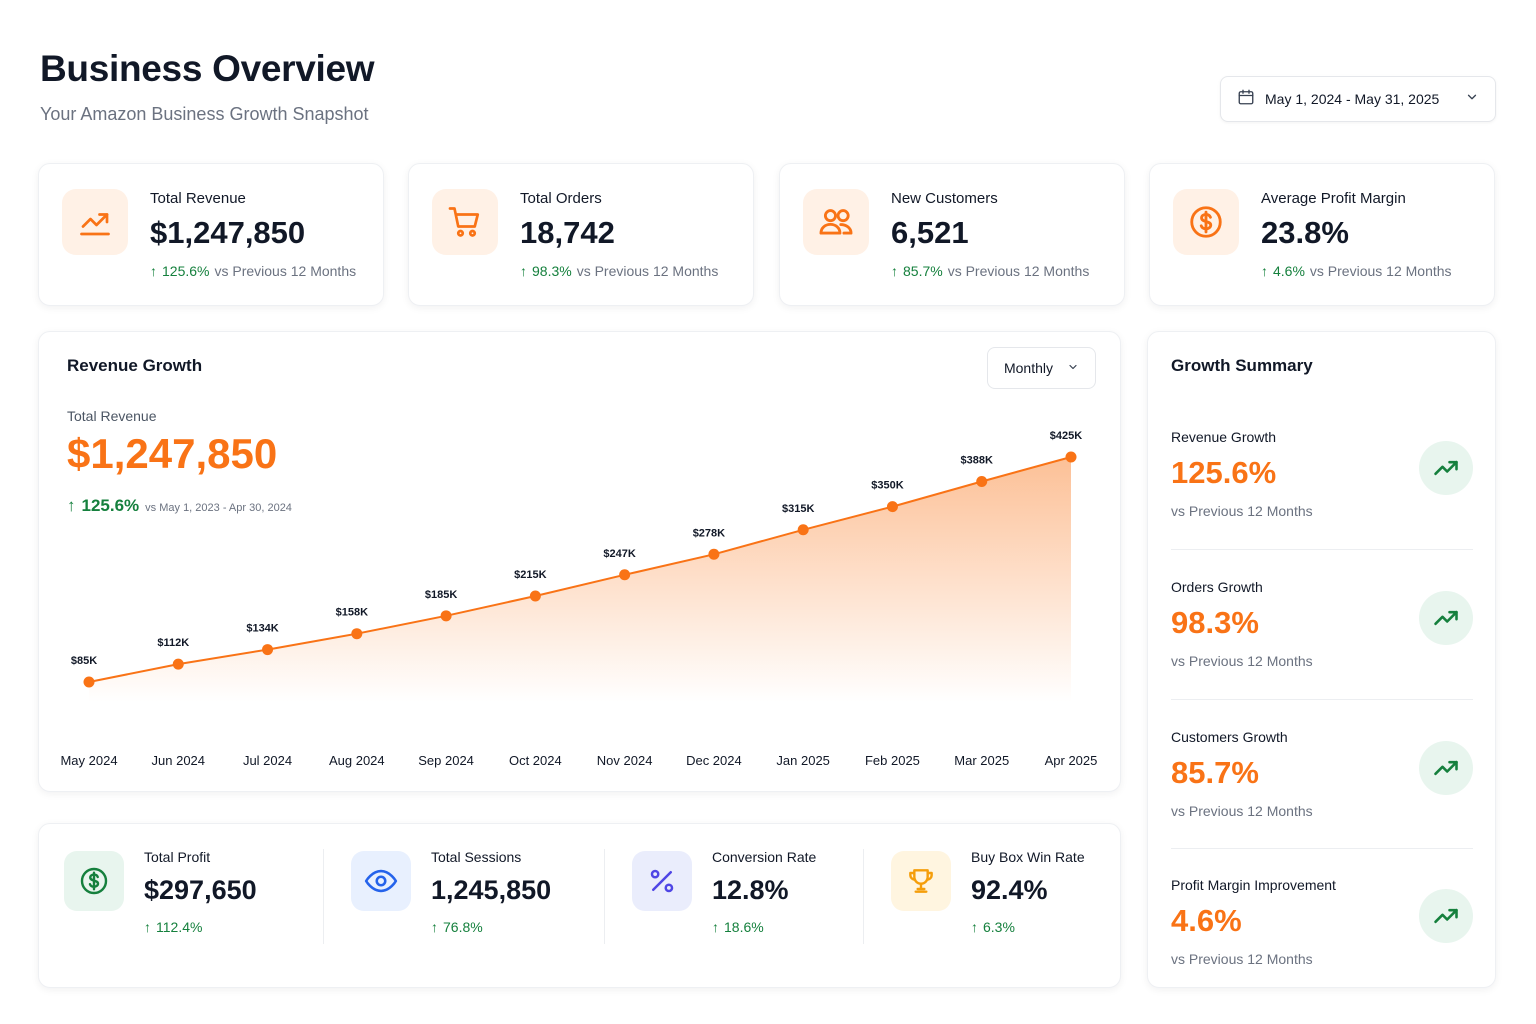 The height and width of the screenshot is (1024, 1536). What do you see at coordinates (921, 881) in the screenshot?
I see `trophy-icon` at bounding box center [921, 881].